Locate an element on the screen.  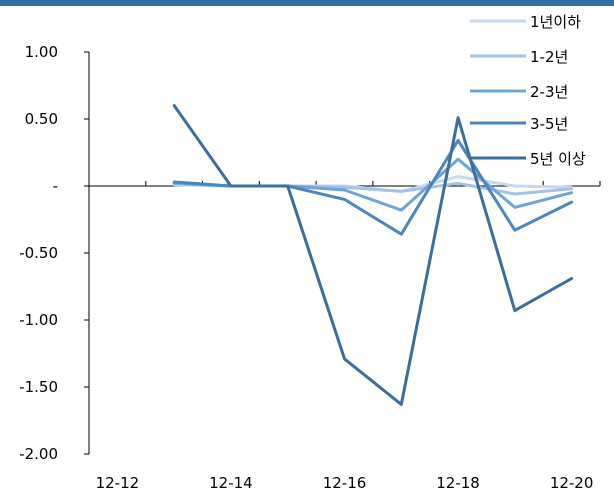
legend: 1년이하 1-2년 2-3년 3-5년 5년 이상 is located at coordinates (528, 90).